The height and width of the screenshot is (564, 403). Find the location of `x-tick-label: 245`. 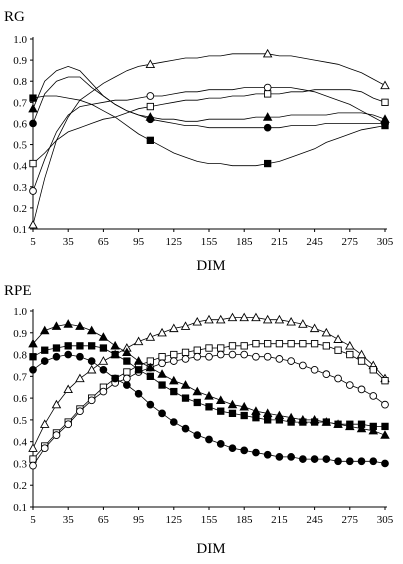

x-tick-label: 245 is located at coordinates (314, 520).